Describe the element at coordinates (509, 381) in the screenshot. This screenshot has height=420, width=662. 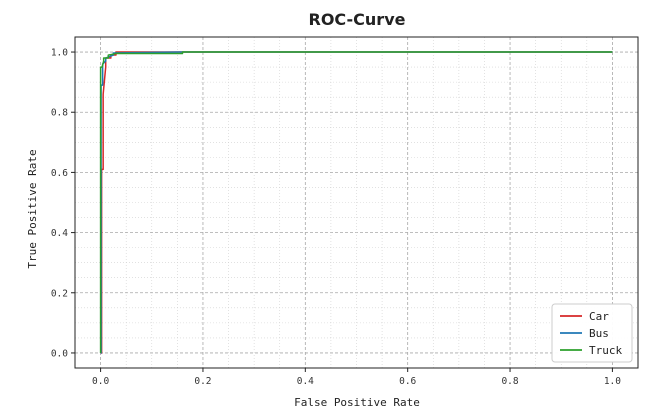
I see `x-tick-label: 0.8` at that location.